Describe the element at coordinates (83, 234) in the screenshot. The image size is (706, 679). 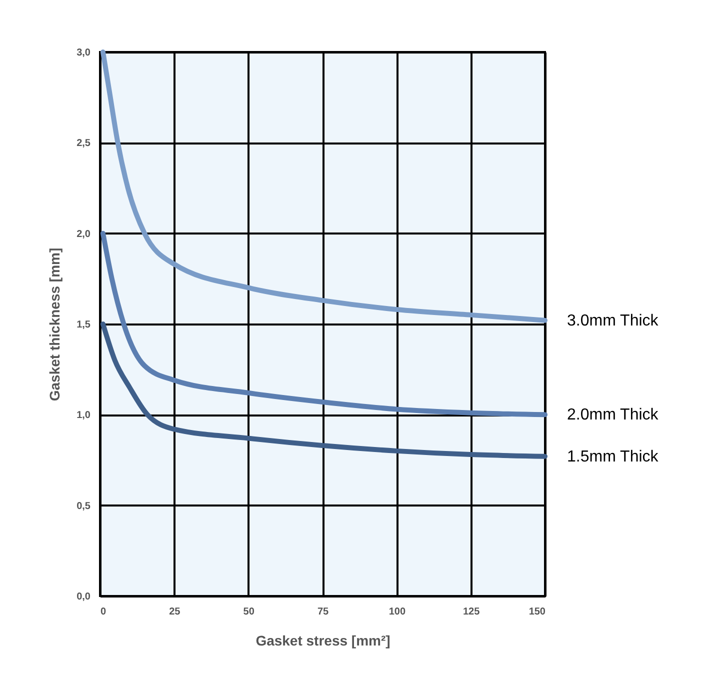
I see `y-tick-label: 2,0` at that location.